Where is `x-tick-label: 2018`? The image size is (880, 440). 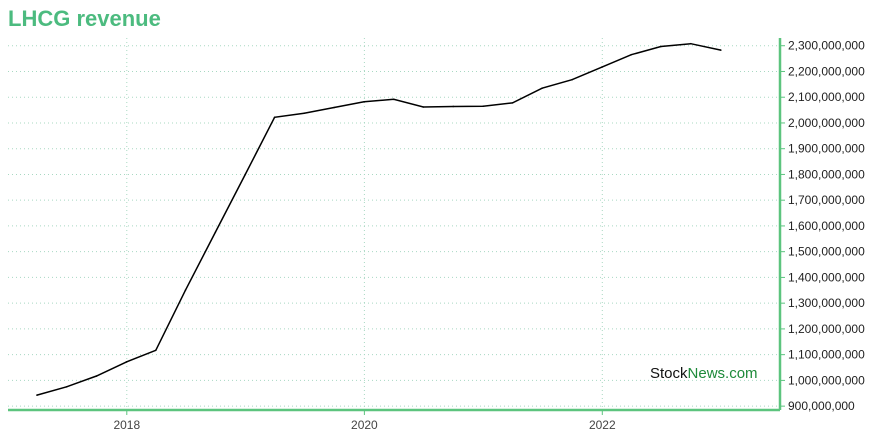
x-tick-label: 2018 is located at coordinates (126, 425).